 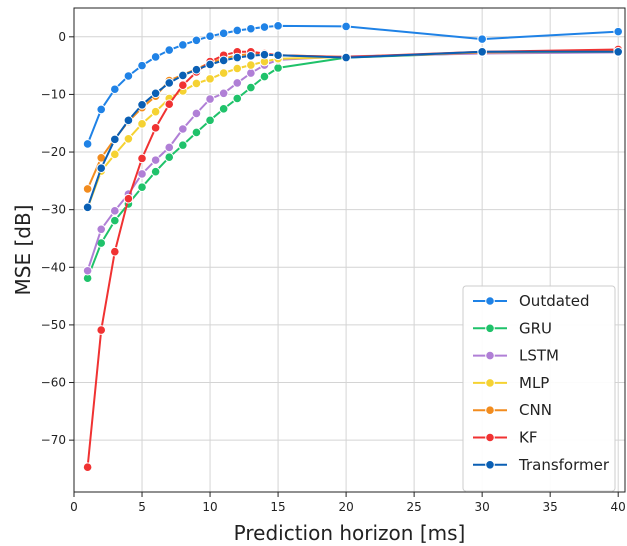 What do you see at coordinates (53, 440) in the screenshot?
I see `y-tick-label: −70` at bounding box center [53, 440].